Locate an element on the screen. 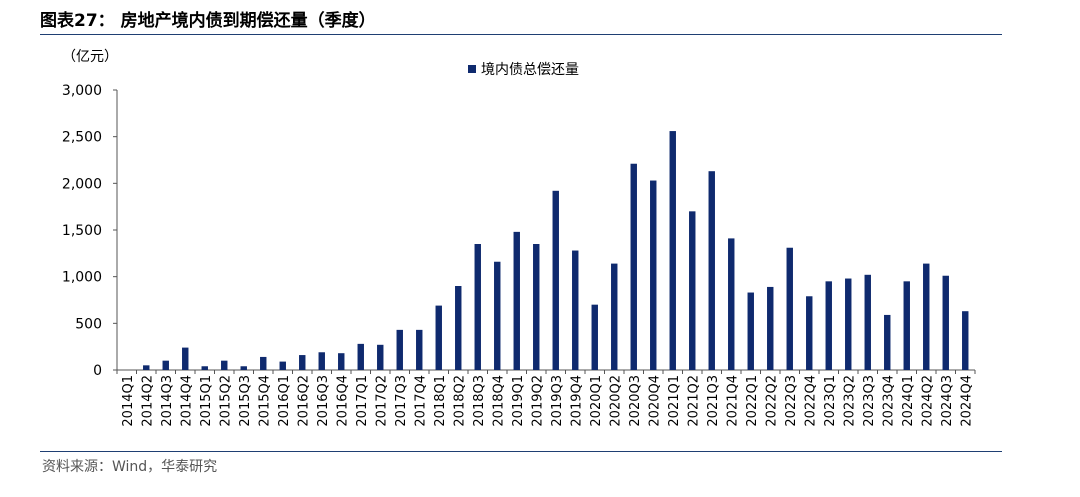  bottom-rule is located at coordinates (521, 451).